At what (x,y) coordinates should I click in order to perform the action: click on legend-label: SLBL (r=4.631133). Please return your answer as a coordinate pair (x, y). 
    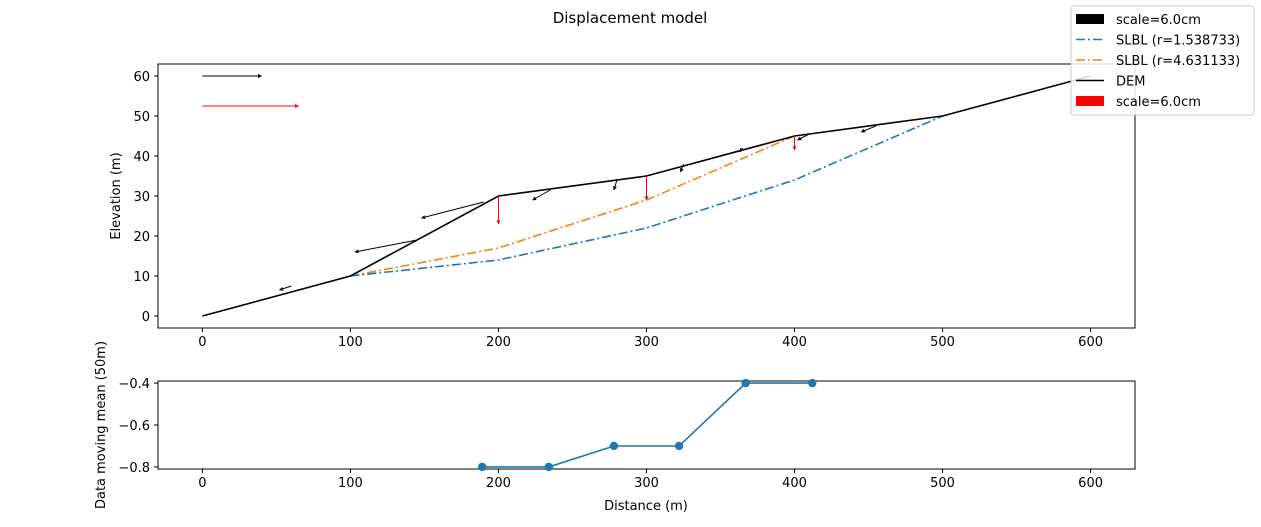
    Looking at the image, I should click on (1178, 61).